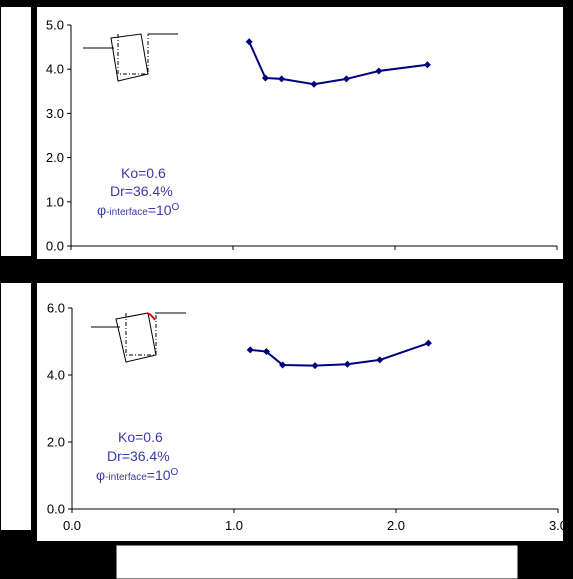  Describe the element at coordinates (317, 561) in the screenshot. I see `xlabel-box` at that location.